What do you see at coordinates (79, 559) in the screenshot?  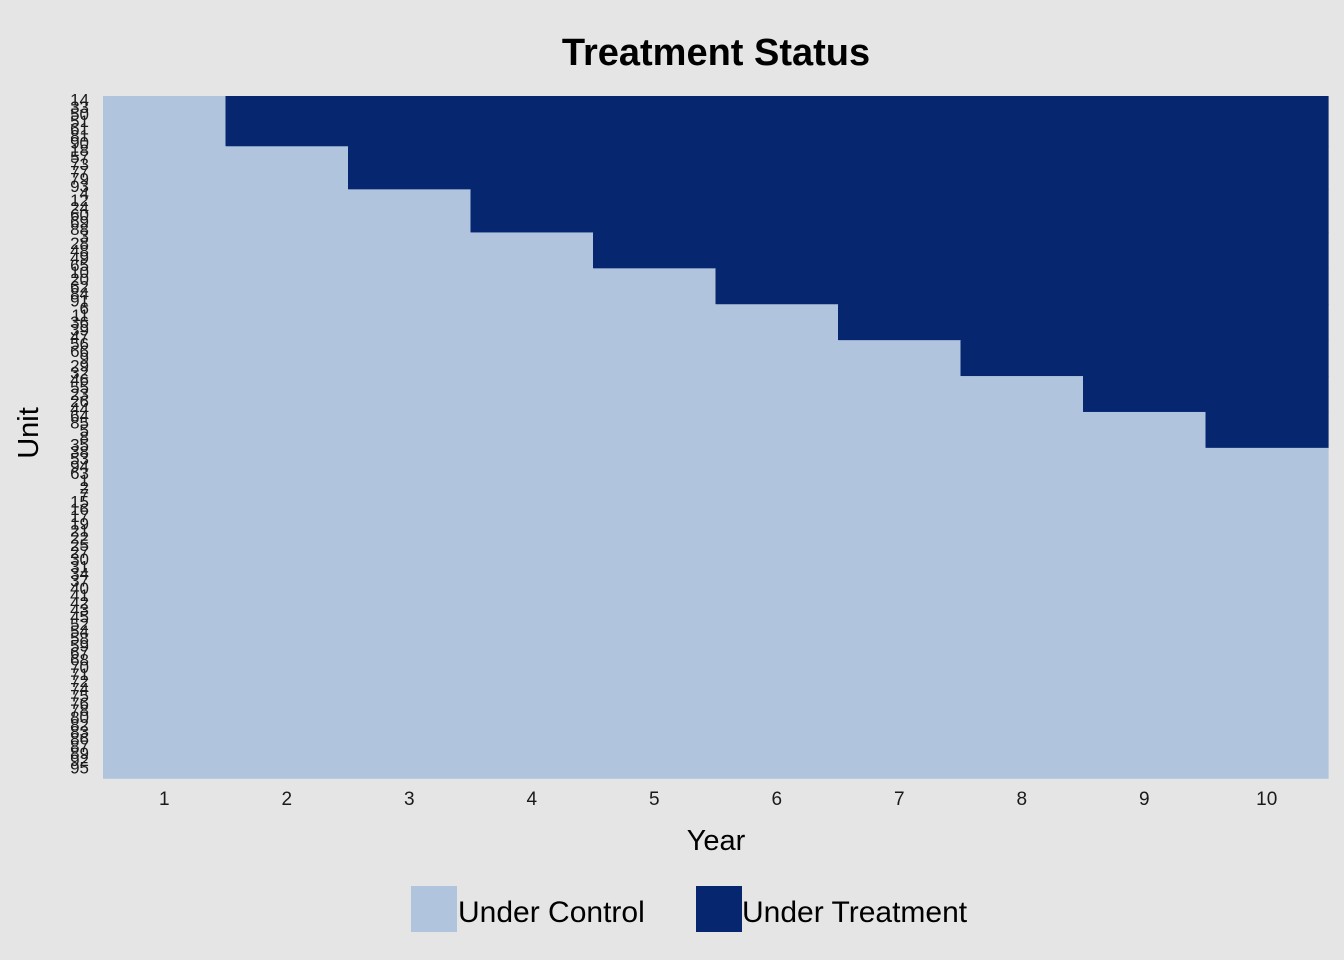 I see `y-tick-label: 30` at bounding box center [79, 559].